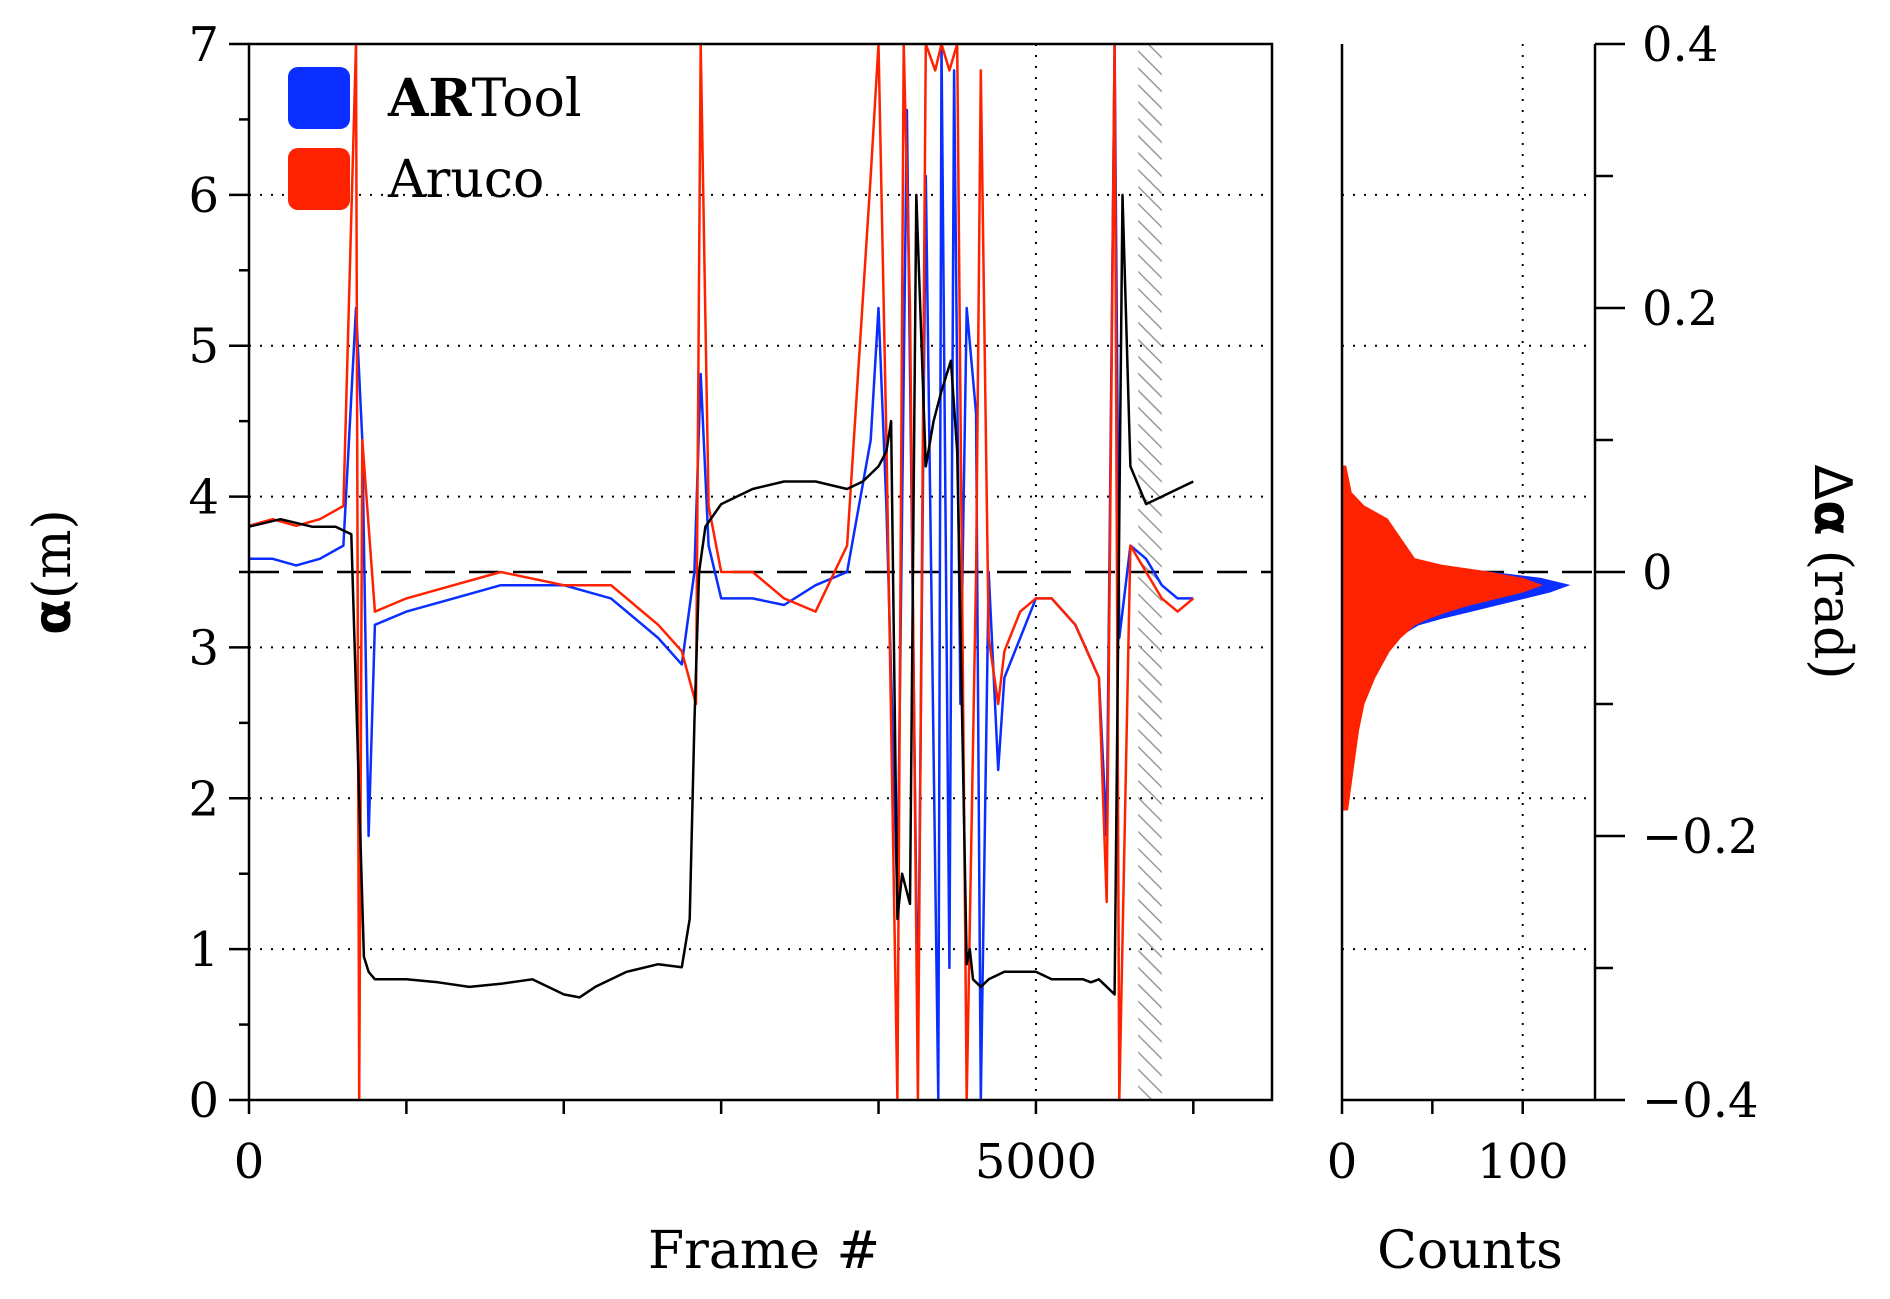 The image size is (1890, 1299). What do you see at coordinates (1700, 1101) in the screenshot?
I see `y2-tick-label--0.4: −0.4` at bounding box center [1700, 1101].